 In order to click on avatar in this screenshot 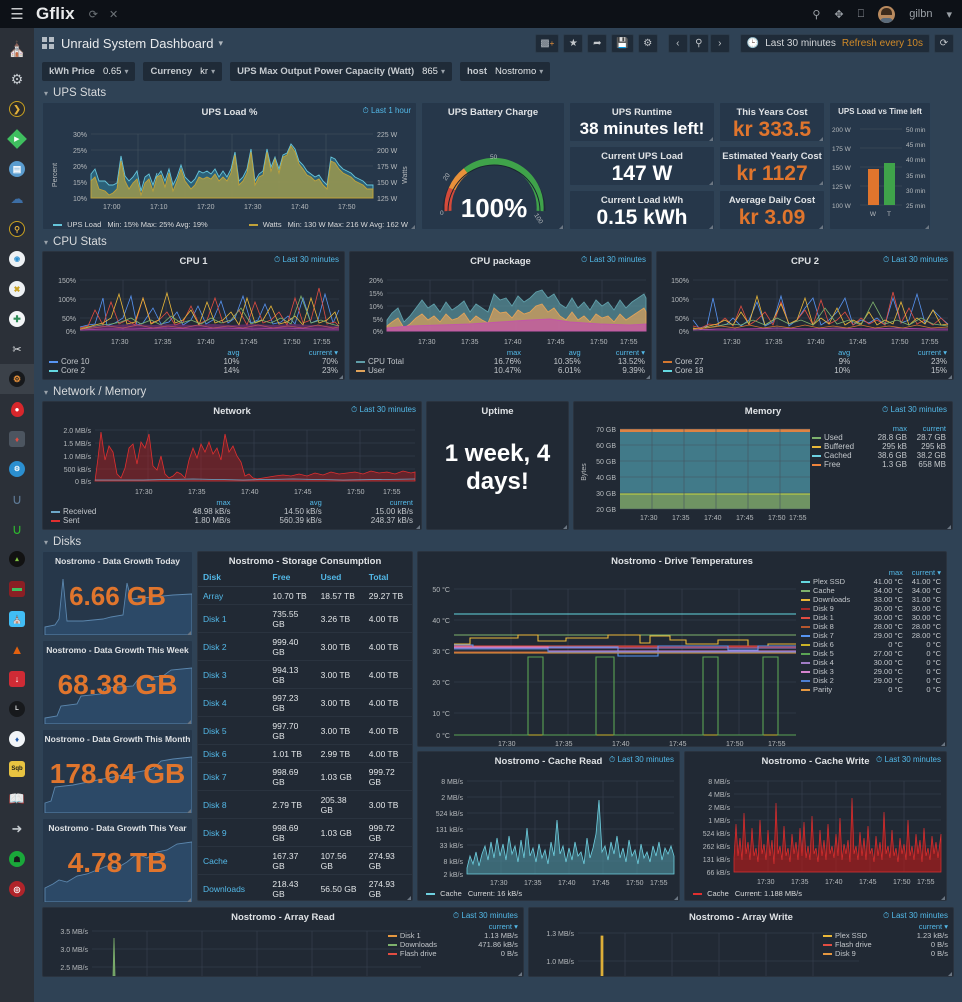, I will do `click(887, 14)`.